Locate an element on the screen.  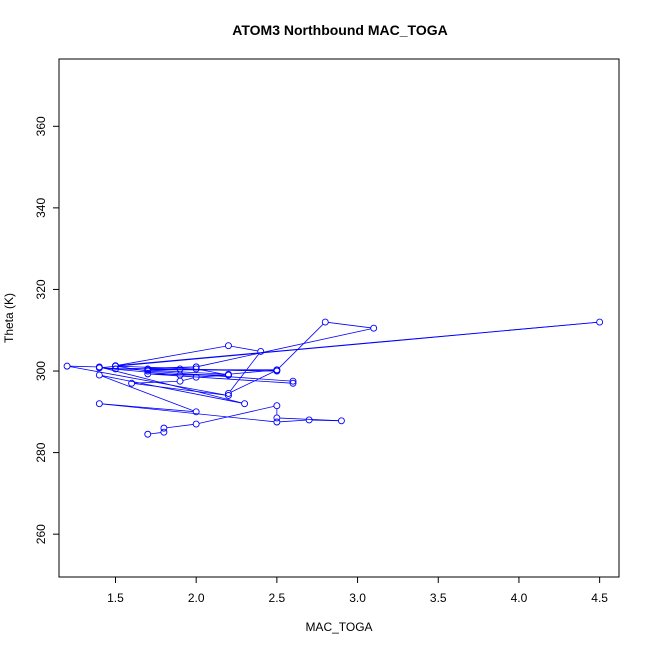
y-tick-label: 360 is located at coordinates (41, 126).